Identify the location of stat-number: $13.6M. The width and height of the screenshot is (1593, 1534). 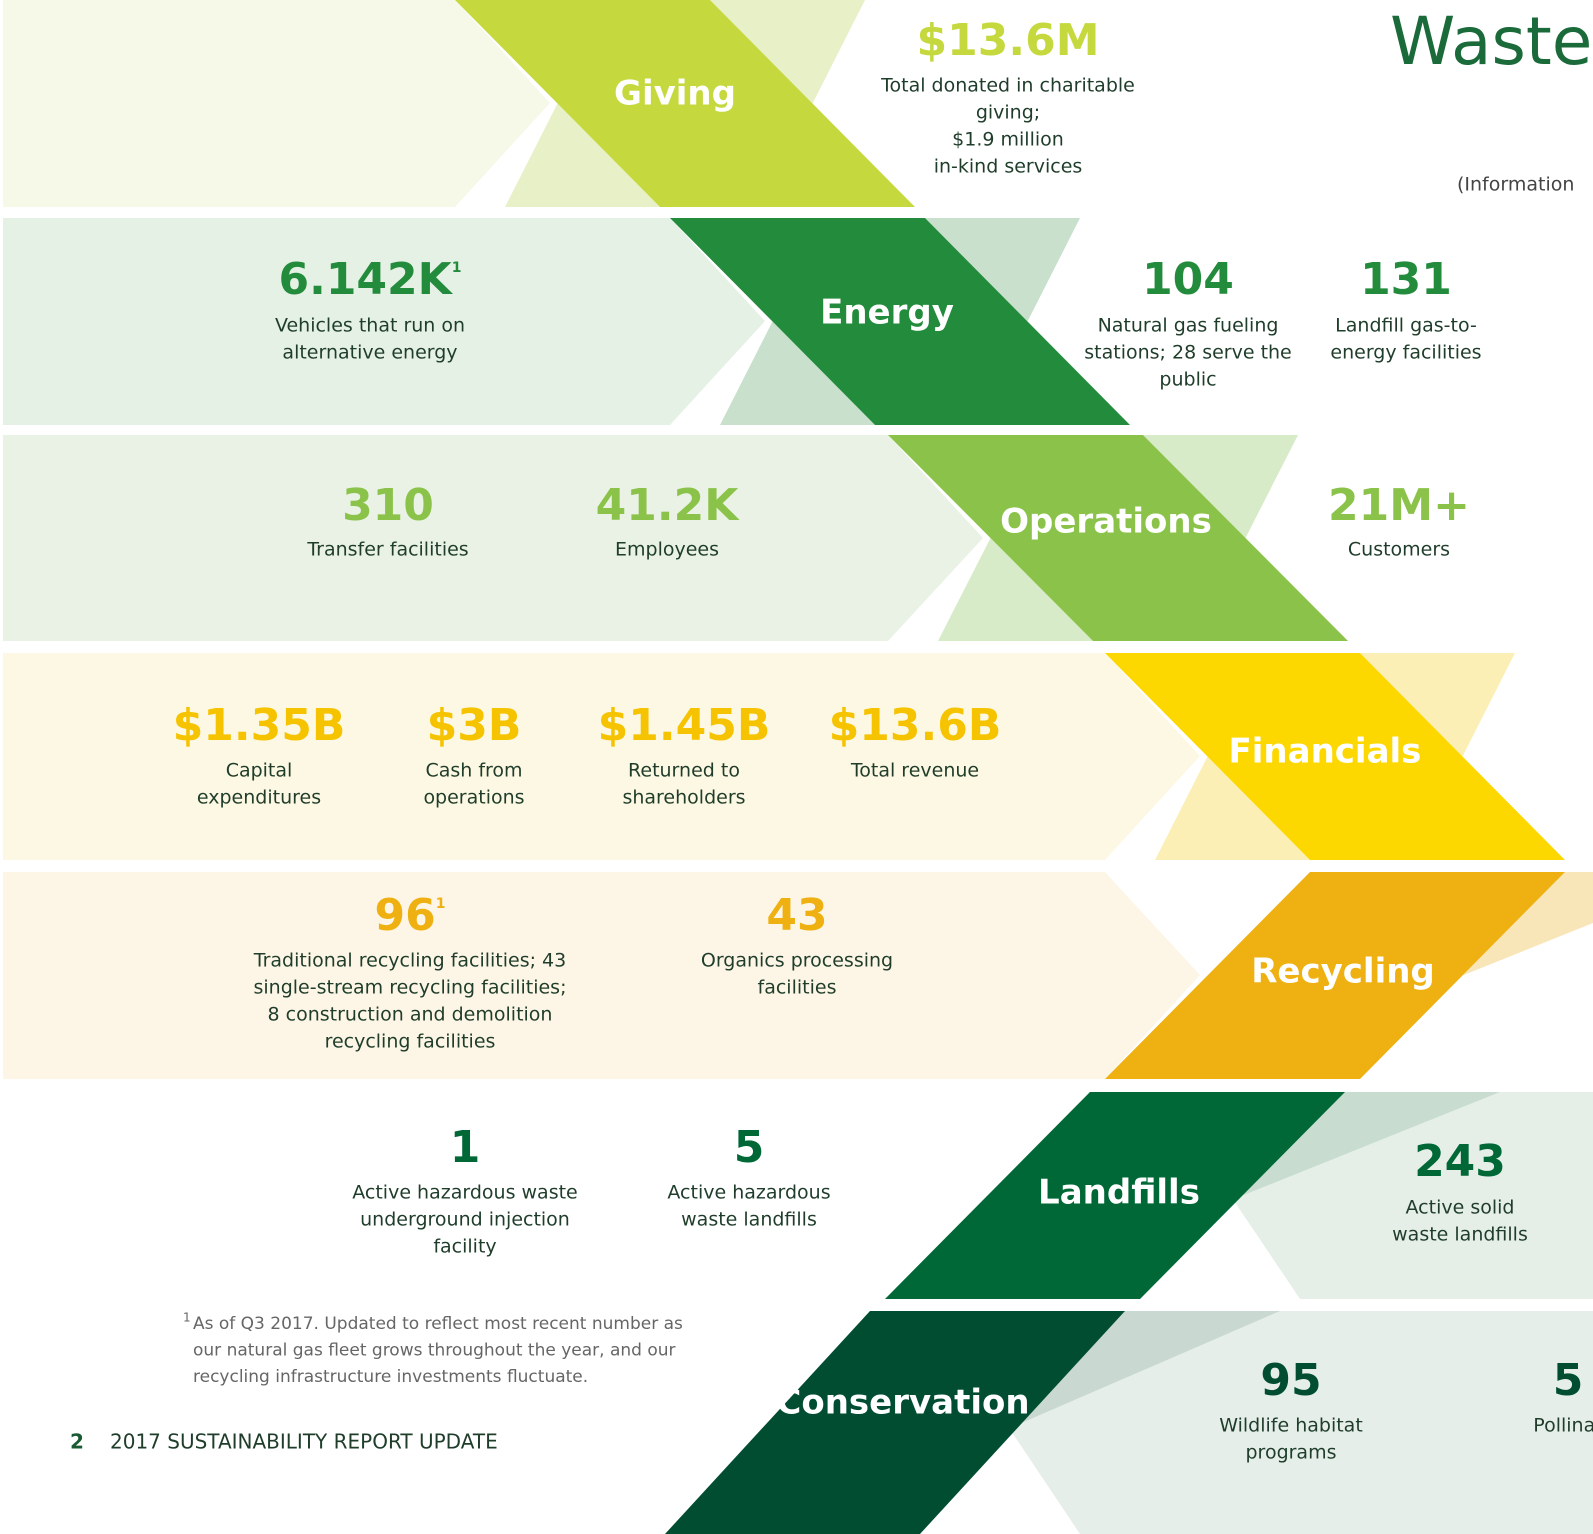
(1008, 40).